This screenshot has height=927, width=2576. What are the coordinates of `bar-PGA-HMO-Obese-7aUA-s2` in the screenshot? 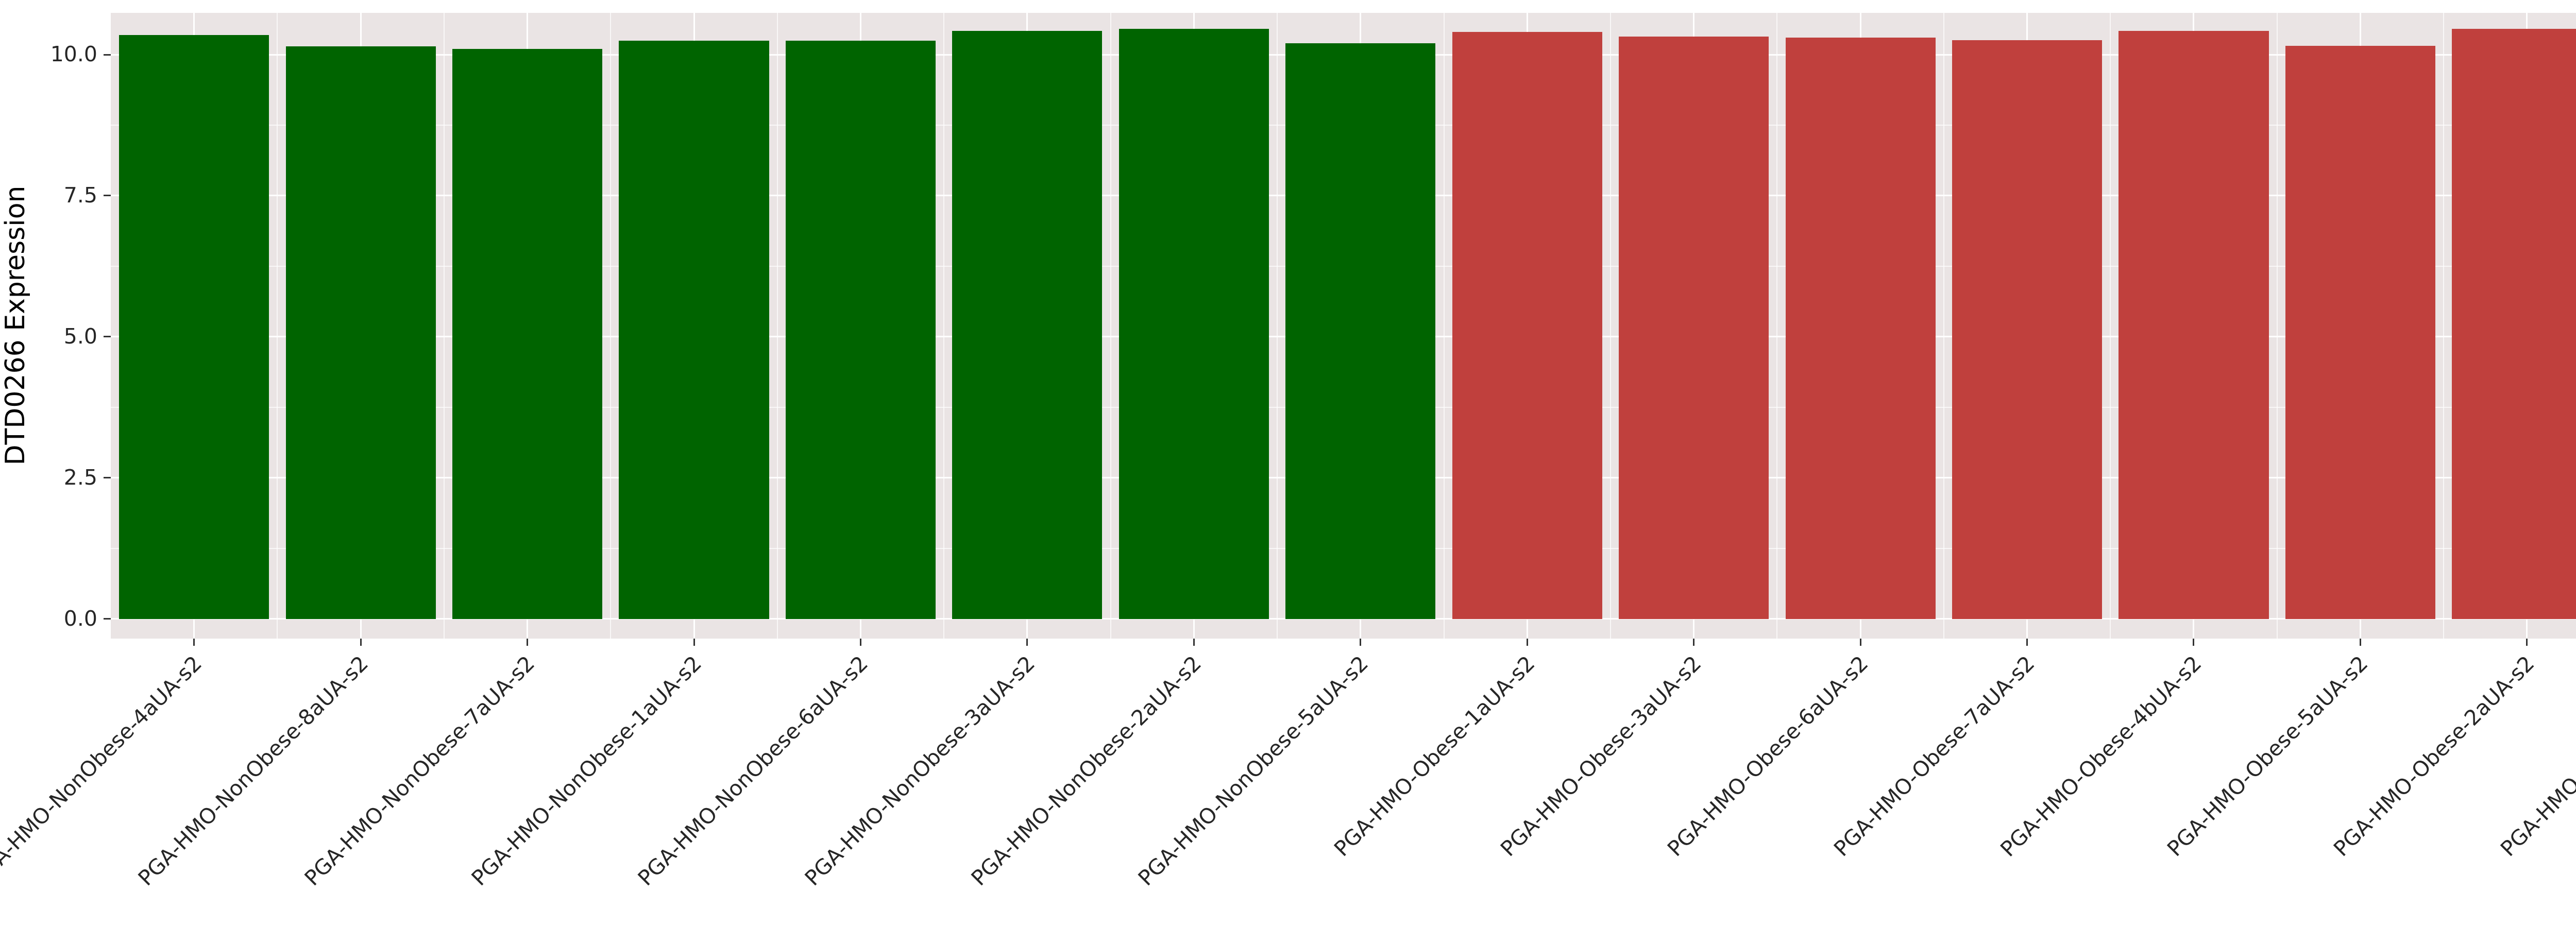 It's located at (2027, 329).